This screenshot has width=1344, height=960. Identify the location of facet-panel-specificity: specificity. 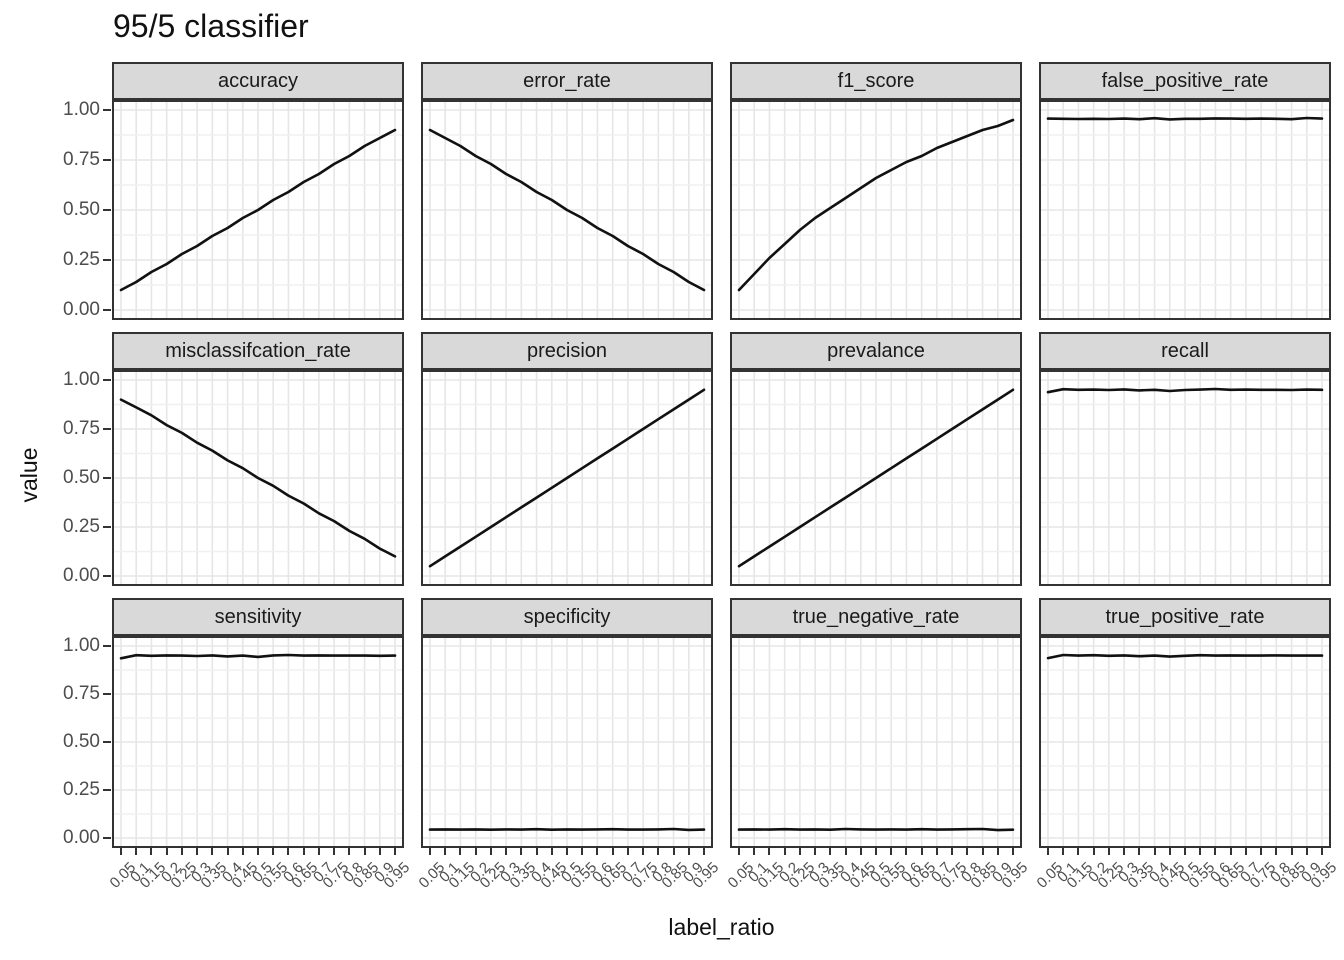
(567, 723).